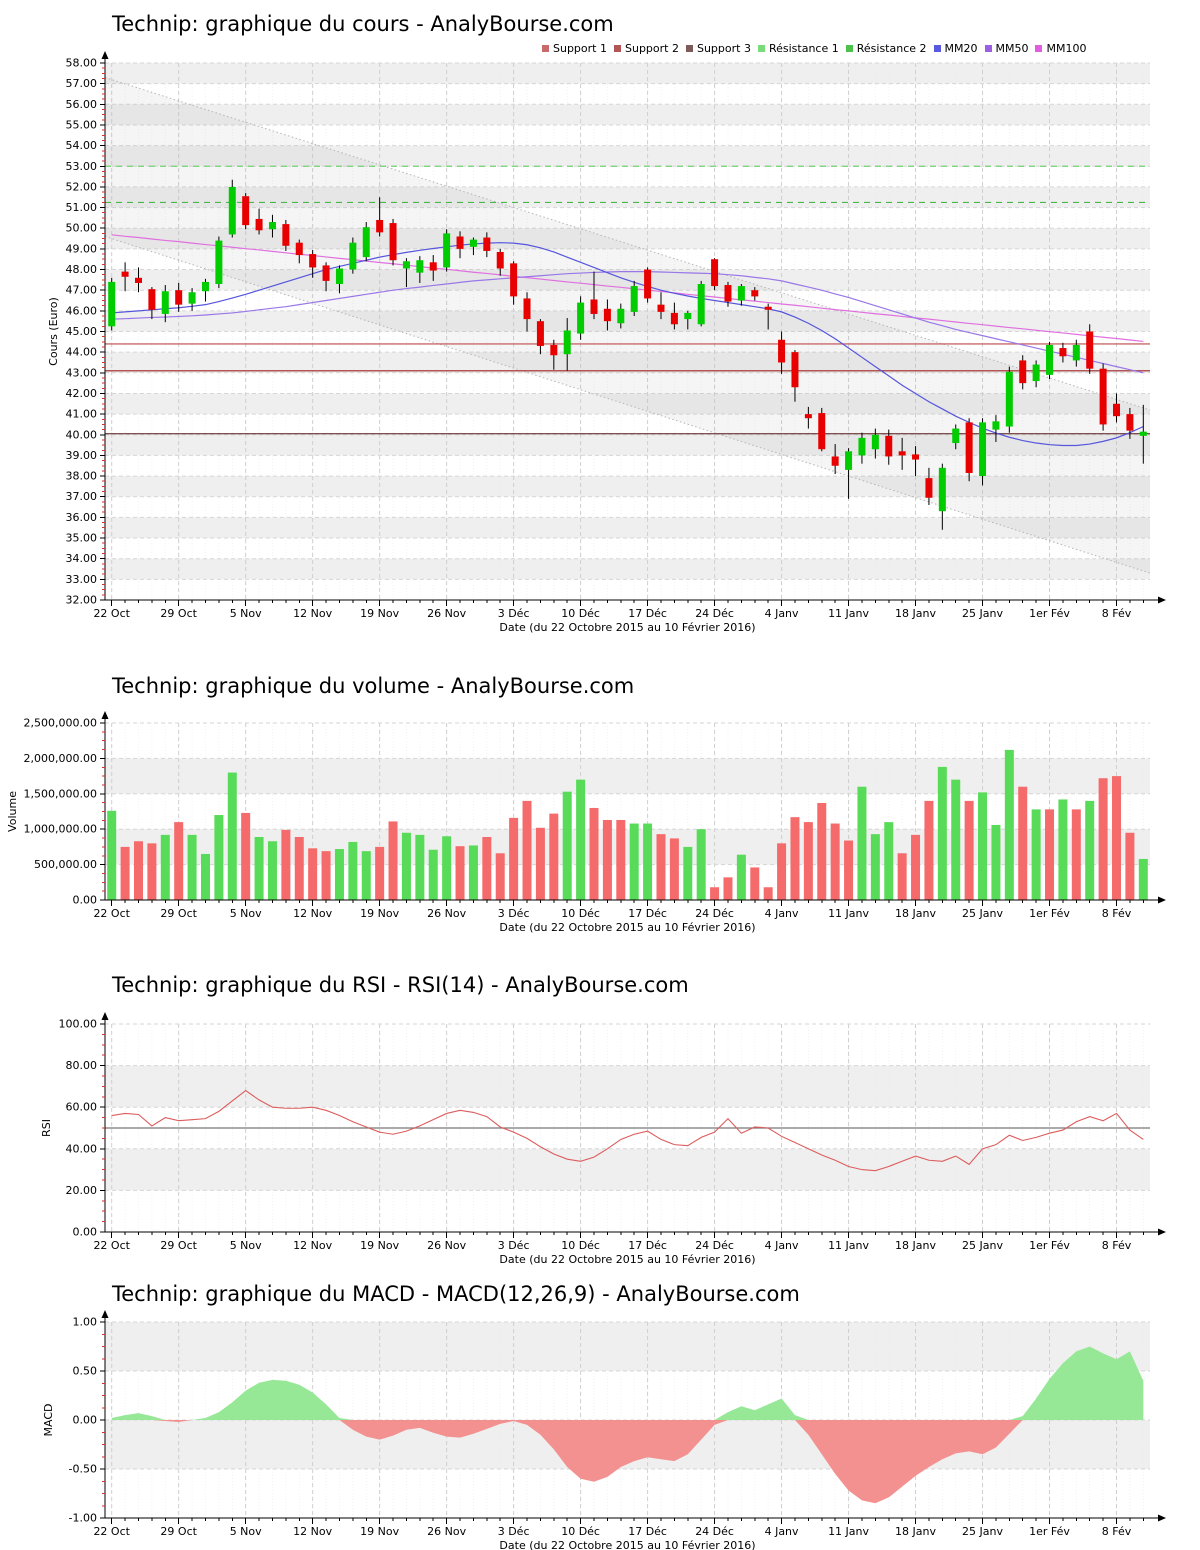 The image size is (1200, 1550). What do you see at coordinates (848, 1245) in the screenshot?
I see `x-tick-label: 11 Janv` at bounding box center [848, 1245].